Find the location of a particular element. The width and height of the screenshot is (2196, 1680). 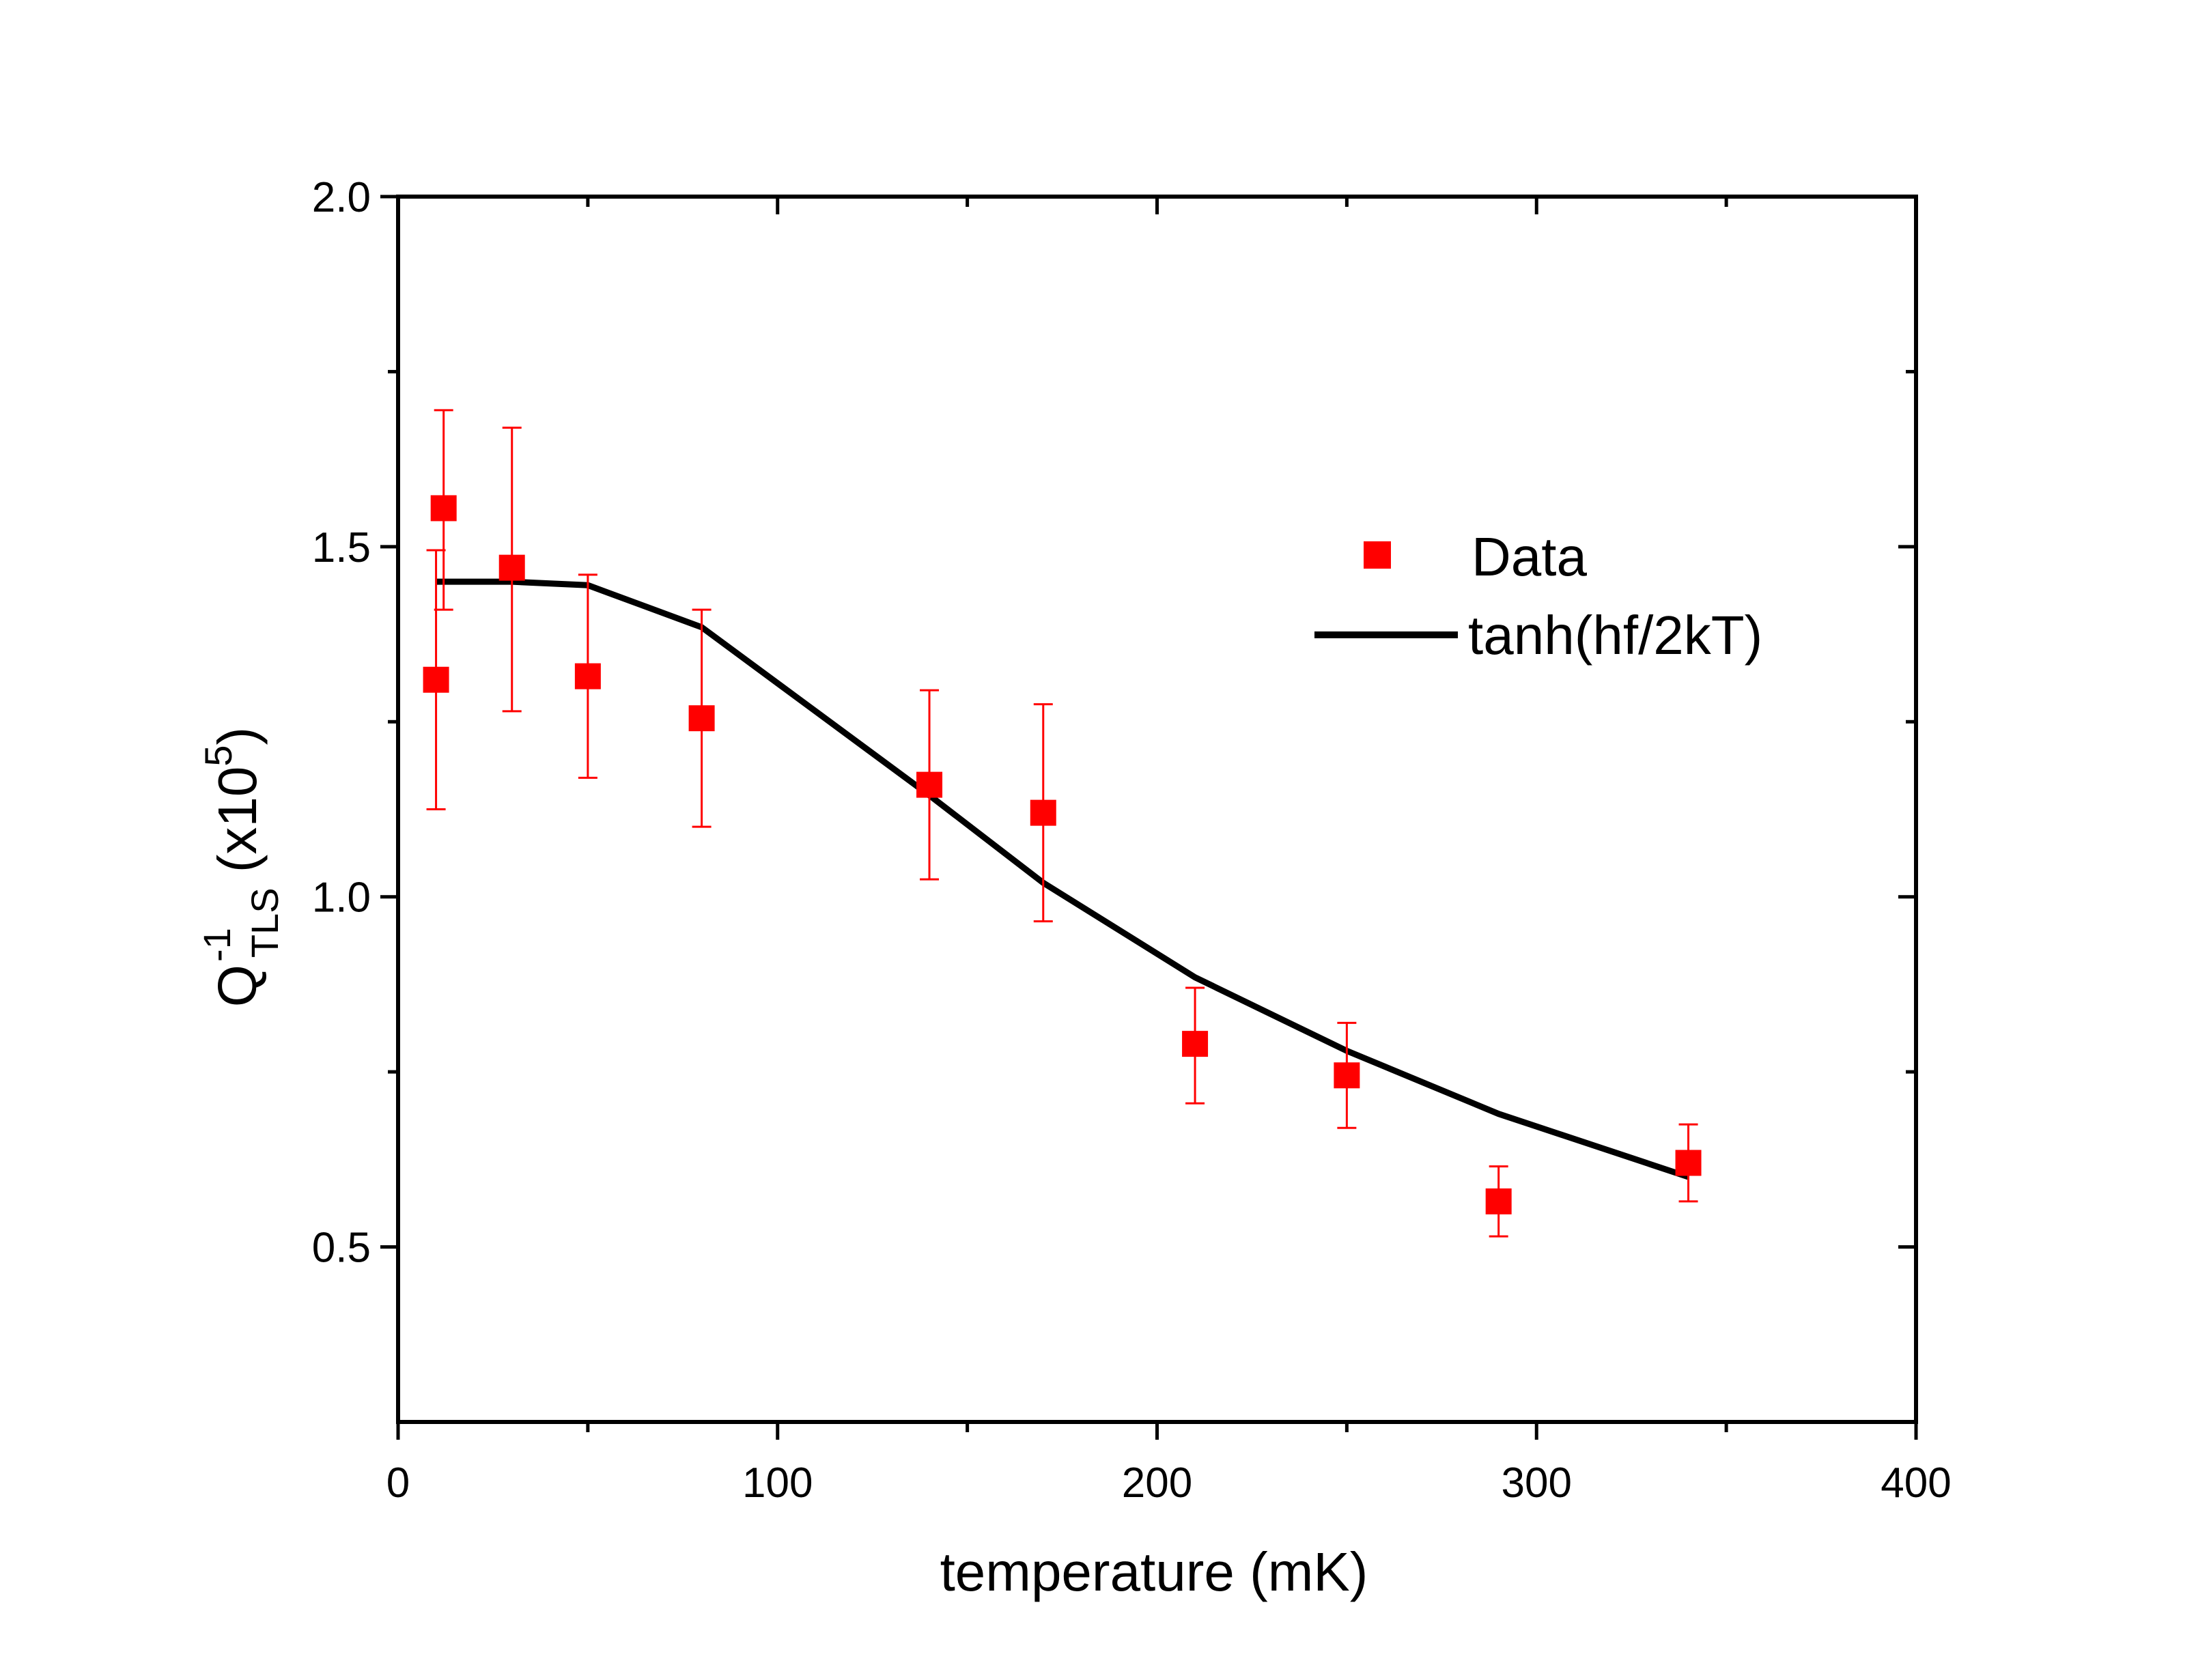

x-tick-label: 100 is located at coordinates (777, 1483).